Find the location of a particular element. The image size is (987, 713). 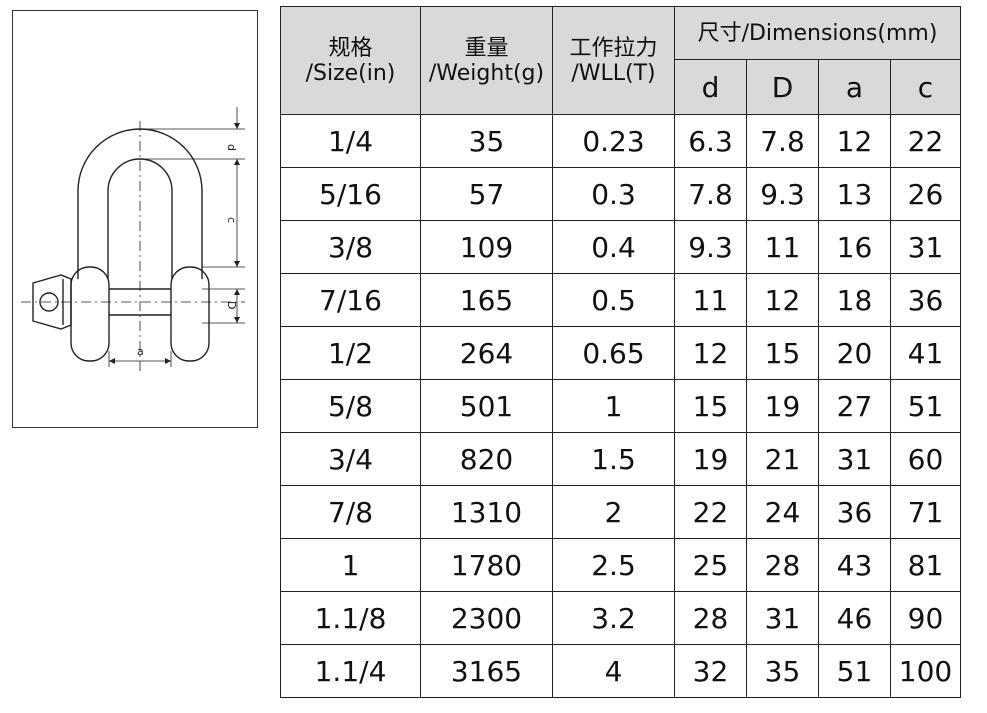

cell-c: 81 is located at coordinates (925, 565).